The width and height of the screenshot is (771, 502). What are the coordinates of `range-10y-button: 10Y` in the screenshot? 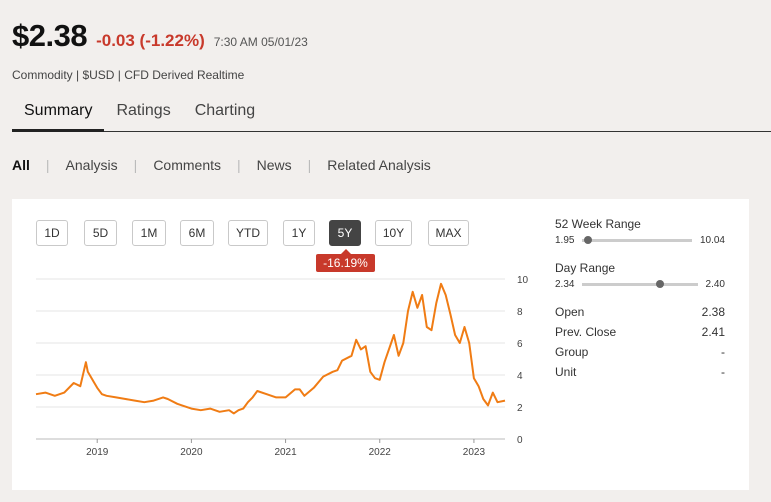 It's located at (393, 233).